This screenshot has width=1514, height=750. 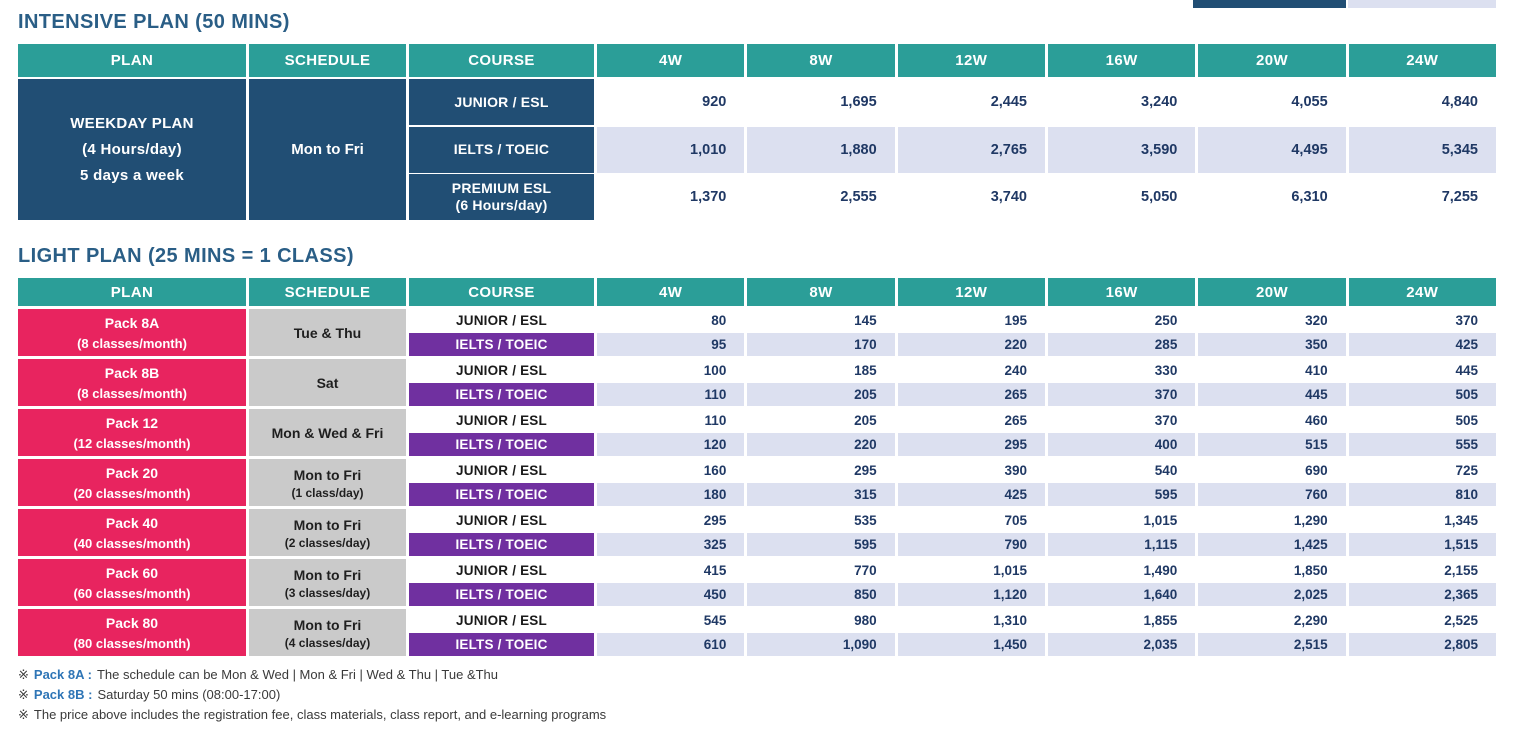 What do you see at coordinates (715, 420) in the screenshot?
I see `price-cell: 110` at bounding box center [715, 420].